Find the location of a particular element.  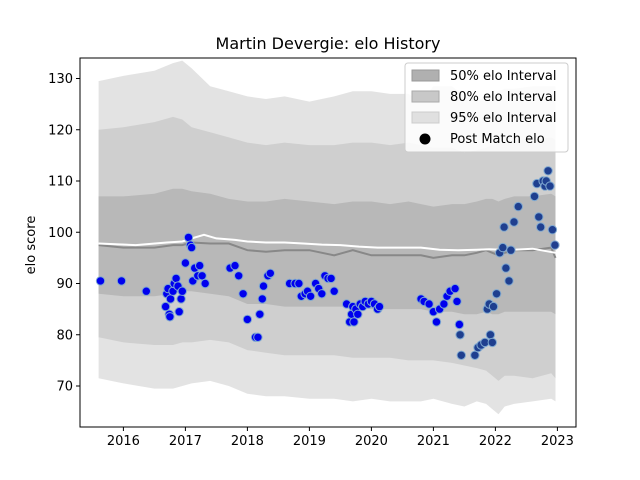

x-tick-label: 2021 is located at coordinates (433, 441).